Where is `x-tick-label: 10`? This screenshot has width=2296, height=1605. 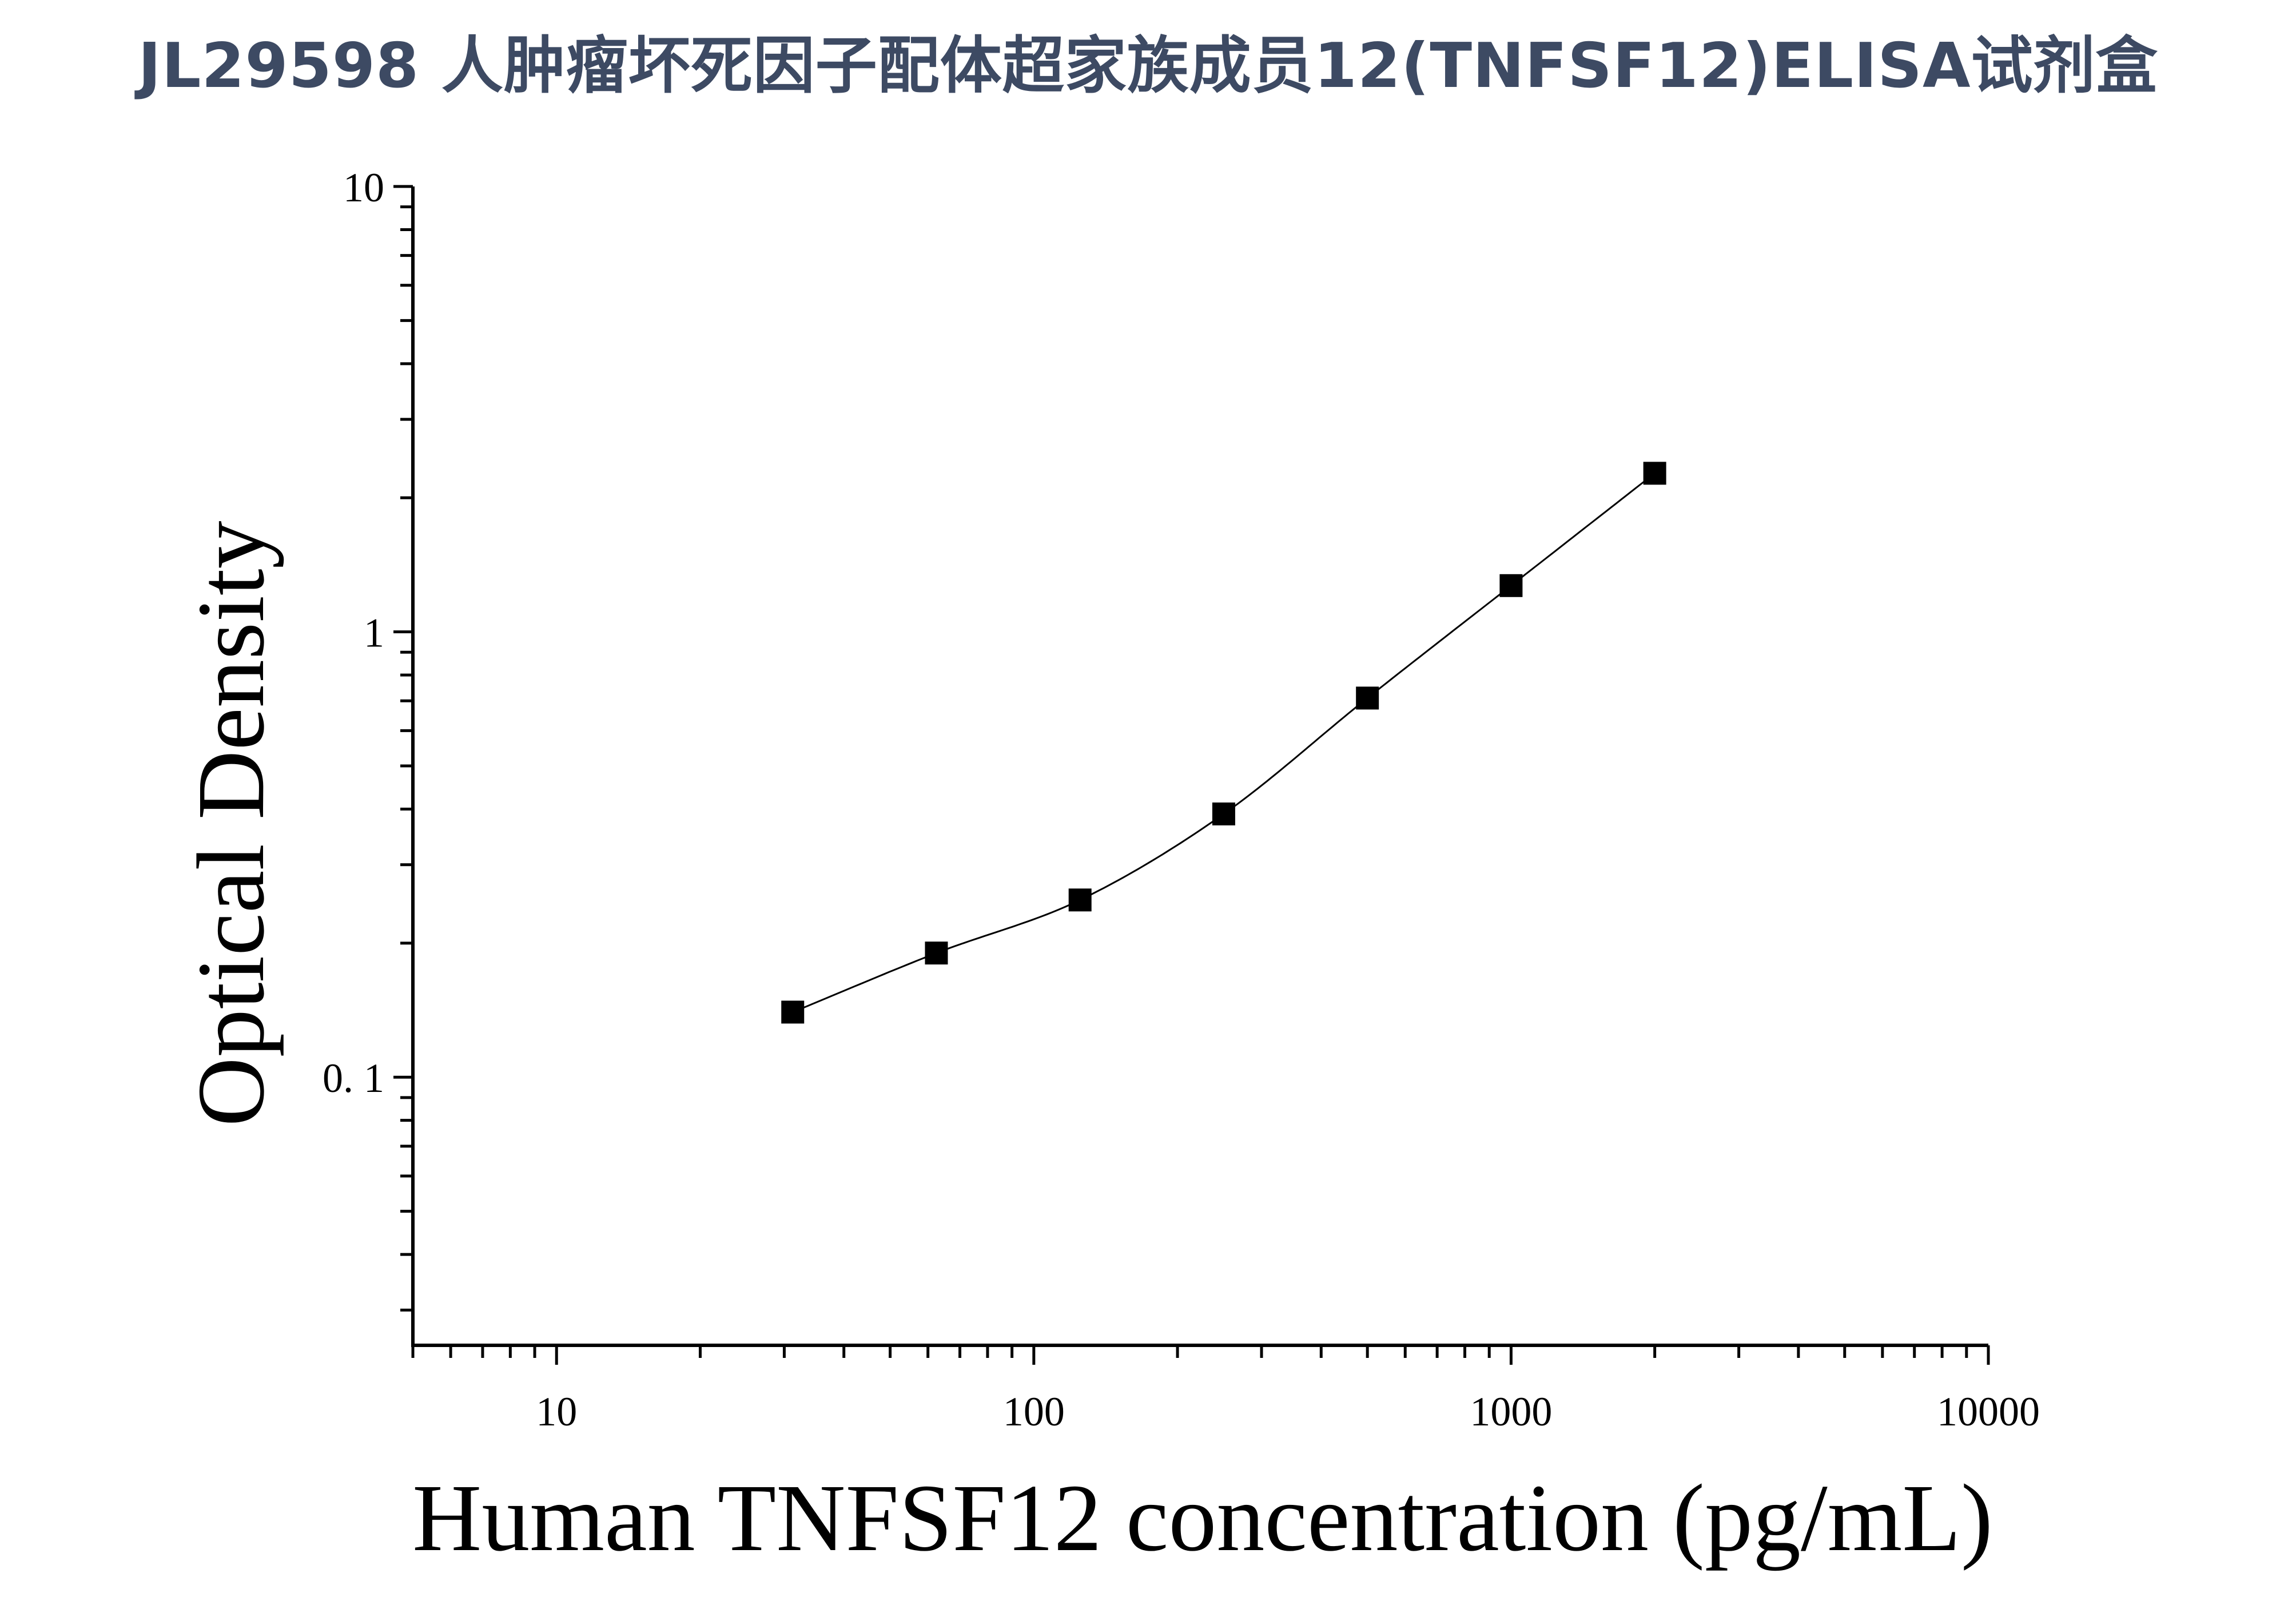 x-tick-label: 10 is located at coordinates (557, 1412).